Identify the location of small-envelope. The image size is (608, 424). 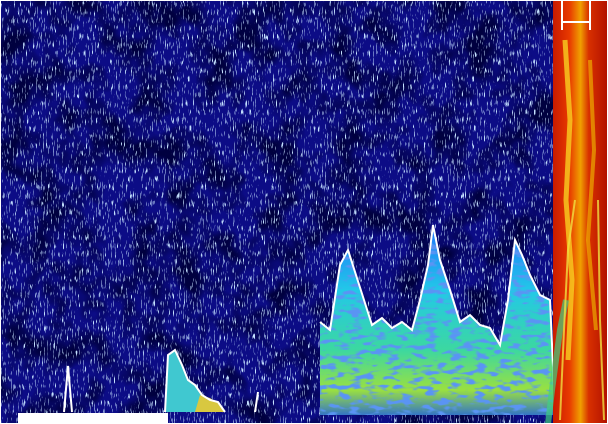
(195, 380).